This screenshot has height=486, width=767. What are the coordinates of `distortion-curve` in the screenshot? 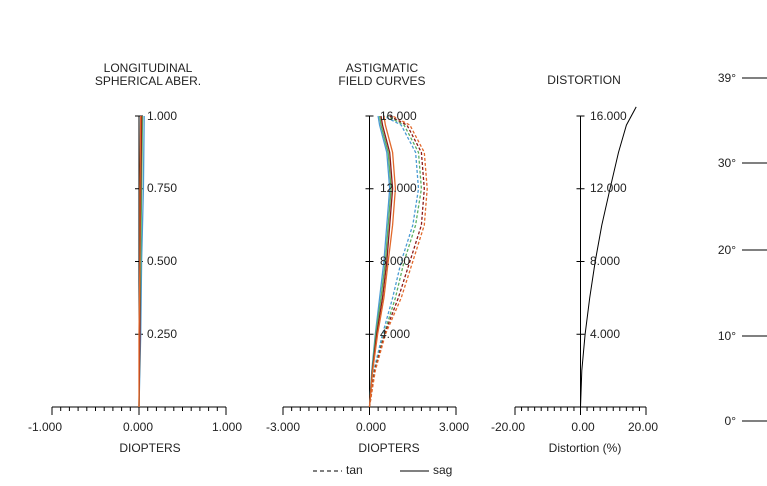 It's located at (608, 257).